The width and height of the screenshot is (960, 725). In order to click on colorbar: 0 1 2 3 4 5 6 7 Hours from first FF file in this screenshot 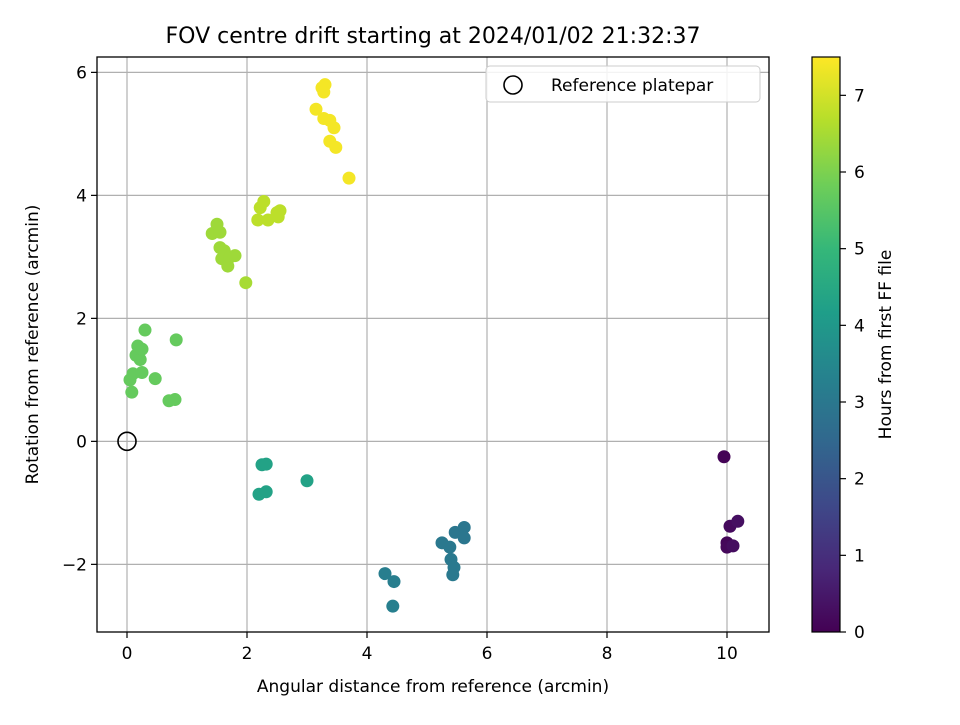, I will do `click(853, 349)`.